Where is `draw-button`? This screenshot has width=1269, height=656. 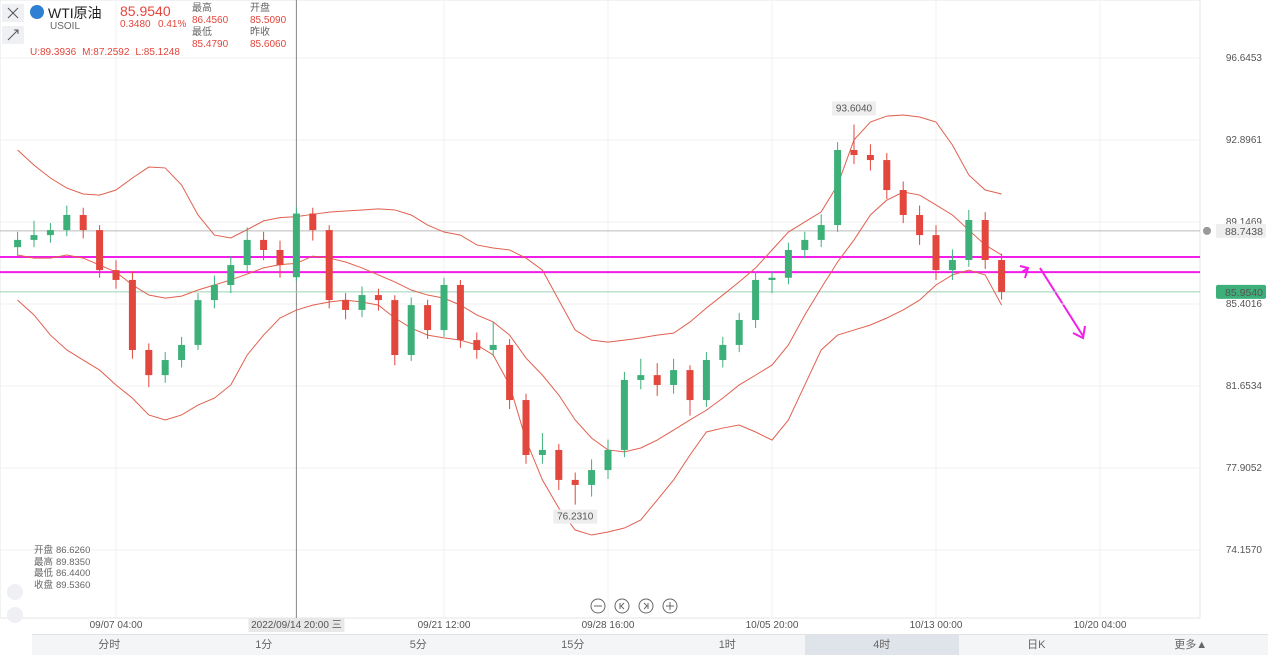
draw-button is located at coordinates (15, 615).